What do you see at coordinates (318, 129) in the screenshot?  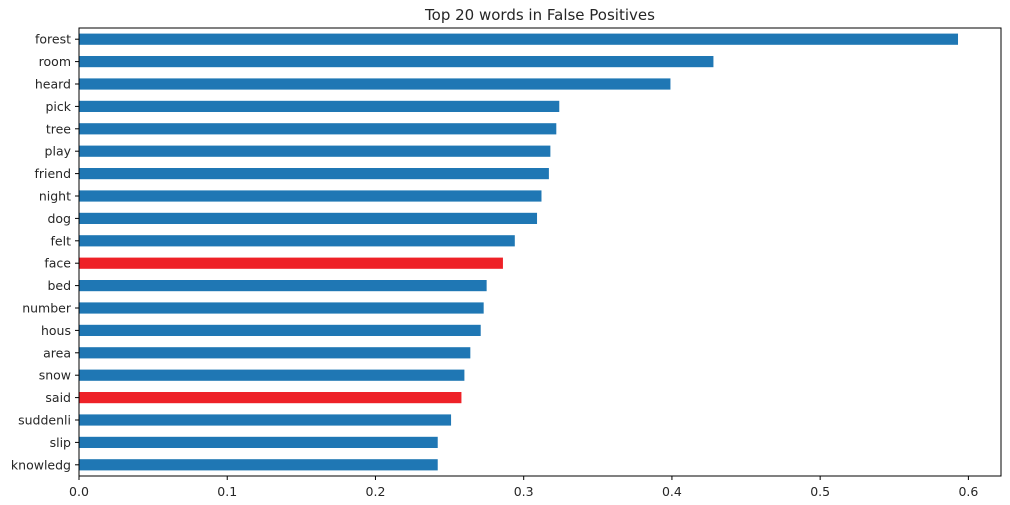 I see `bar-tree` at bounding box center [318, 129].